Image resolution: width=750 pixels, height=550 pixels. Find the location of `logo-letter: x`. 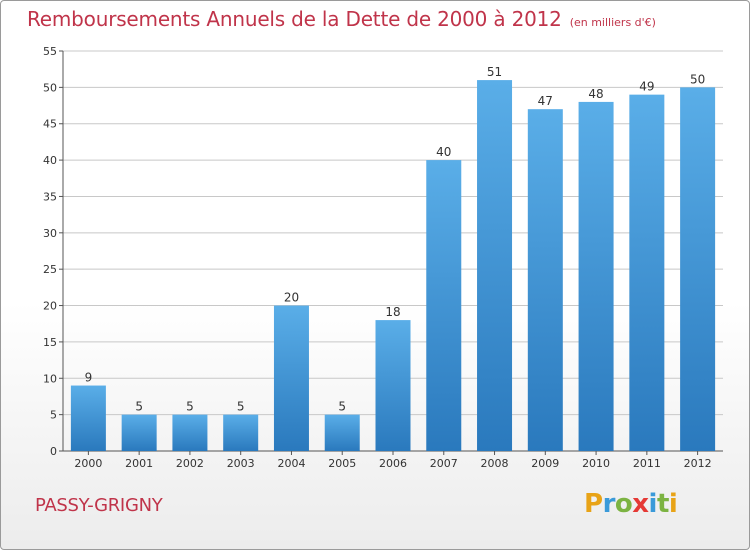

logo-letter: x is located at coordinates (640, 504).